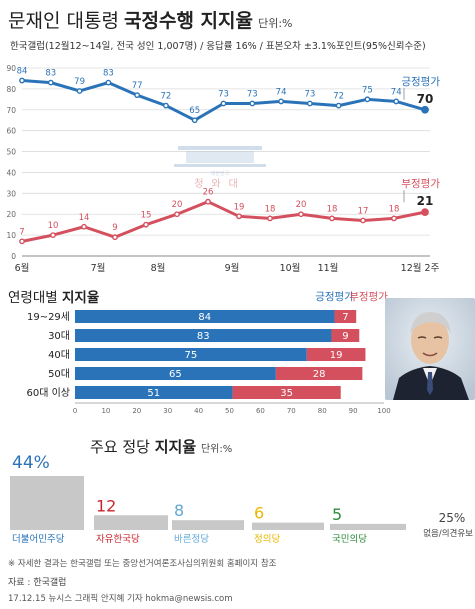 The image size is (475, 609). I want to click on age-disapproval-value: 7, so click(345, 317).